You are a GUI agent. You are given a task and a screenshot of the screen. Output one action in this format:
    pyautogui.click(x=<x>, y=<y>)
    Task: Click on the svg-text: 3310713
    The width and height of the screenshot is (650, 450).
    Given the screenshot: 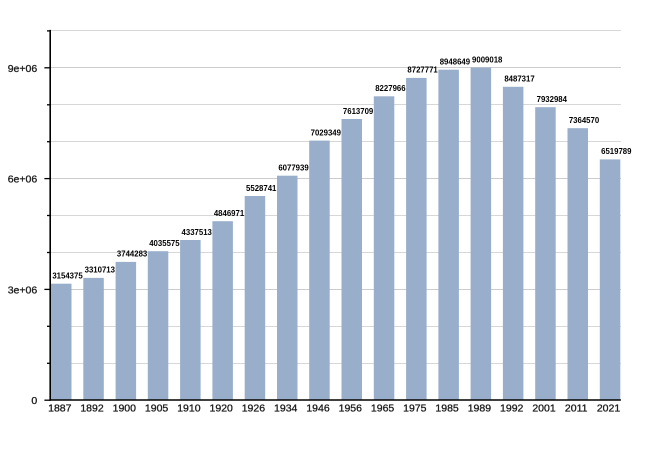 What is the action you would take?
    pyautogui.click(x=100, y=270)
    